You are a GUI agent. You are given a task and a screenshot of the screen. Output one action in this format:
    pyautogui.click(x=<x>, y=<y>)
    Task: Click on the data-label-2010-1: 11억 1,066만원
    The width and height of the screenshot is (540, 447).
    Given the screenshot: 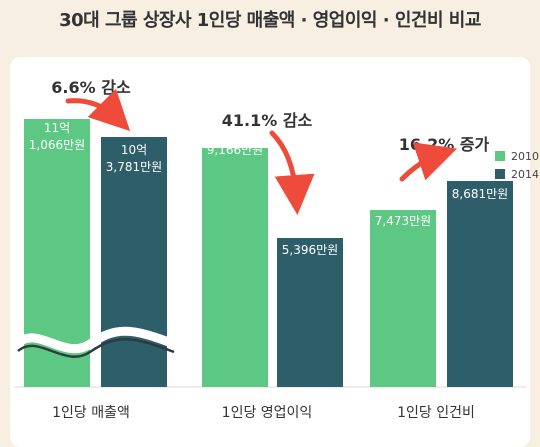 What is the action you would take?
    pyautogui.click(x=57, y=136)
    